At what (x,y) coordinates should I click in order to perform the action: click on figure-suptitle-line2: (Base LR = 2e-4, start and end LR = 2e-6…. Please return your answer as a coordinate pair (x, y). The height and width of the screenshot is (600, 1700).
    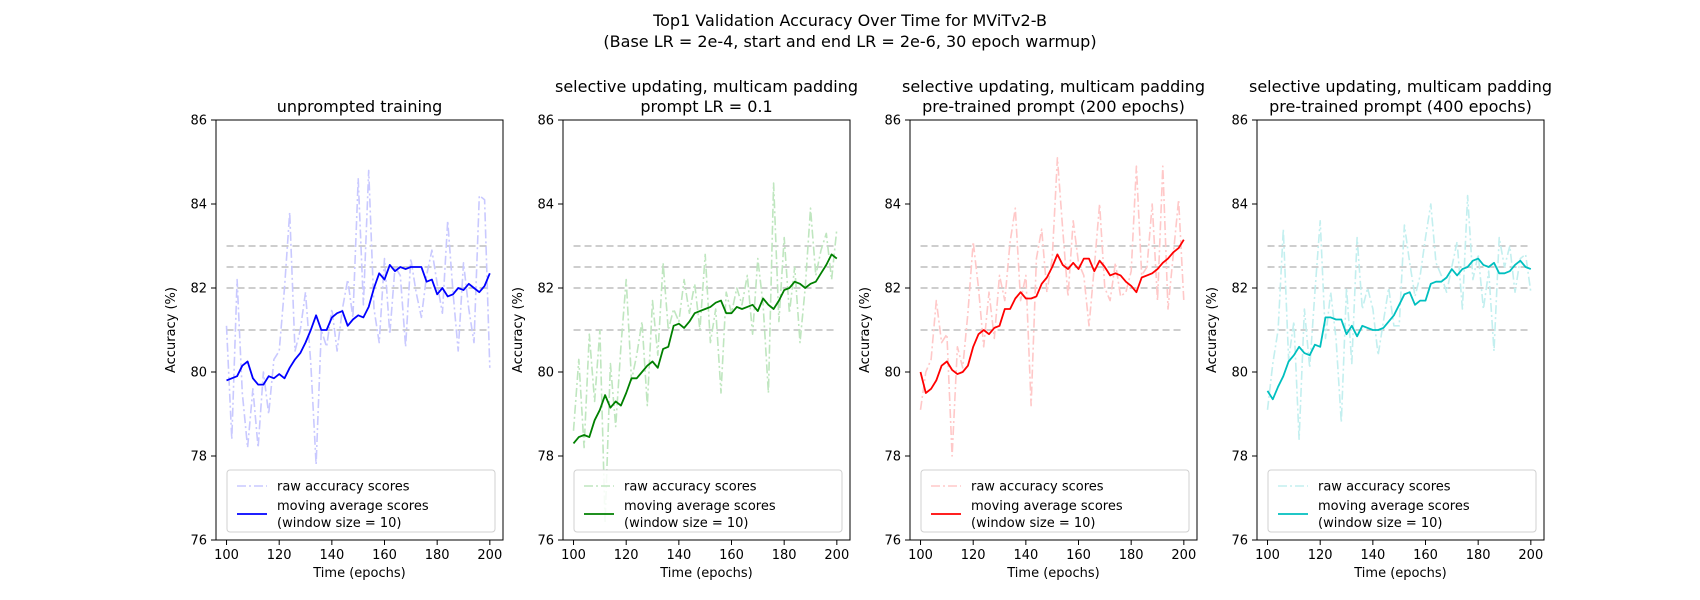
    Looking at the image, I should click on (849, 41).